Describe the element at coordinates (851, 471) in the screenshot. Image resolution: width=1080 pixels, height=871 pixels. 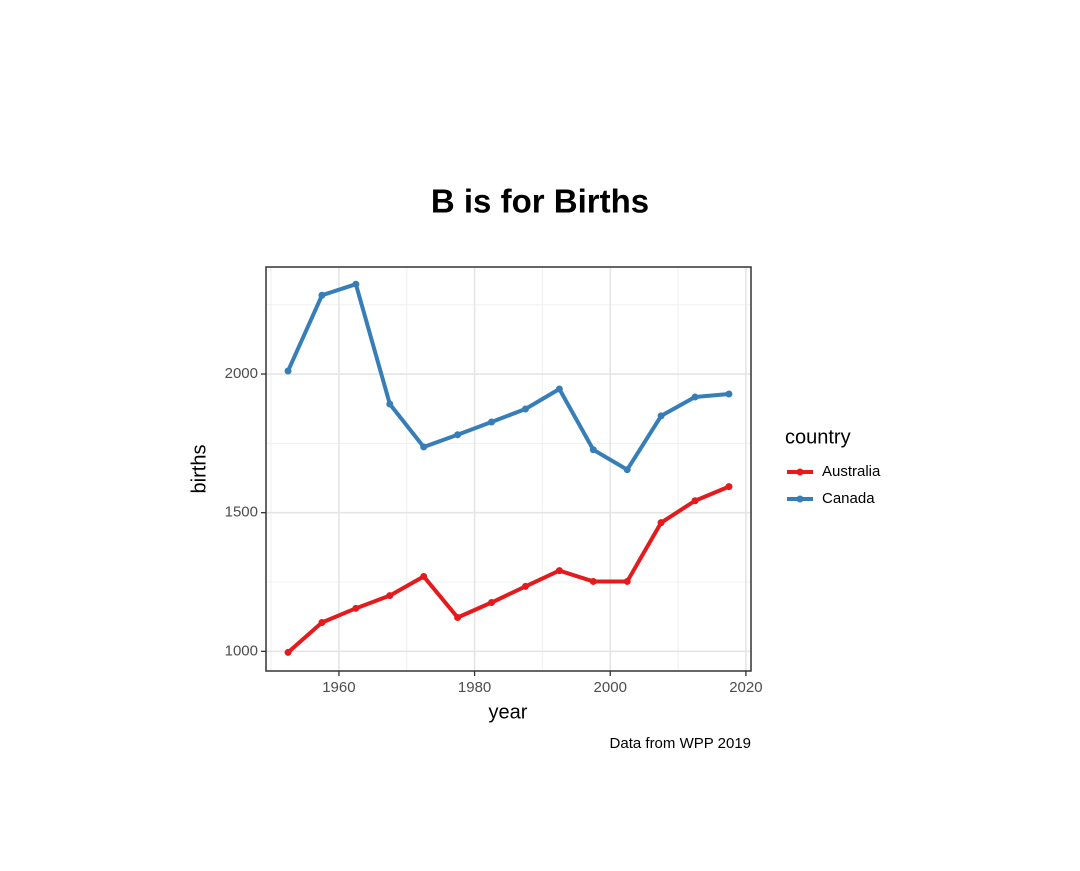
I see `legend-label: Australia` at that location.